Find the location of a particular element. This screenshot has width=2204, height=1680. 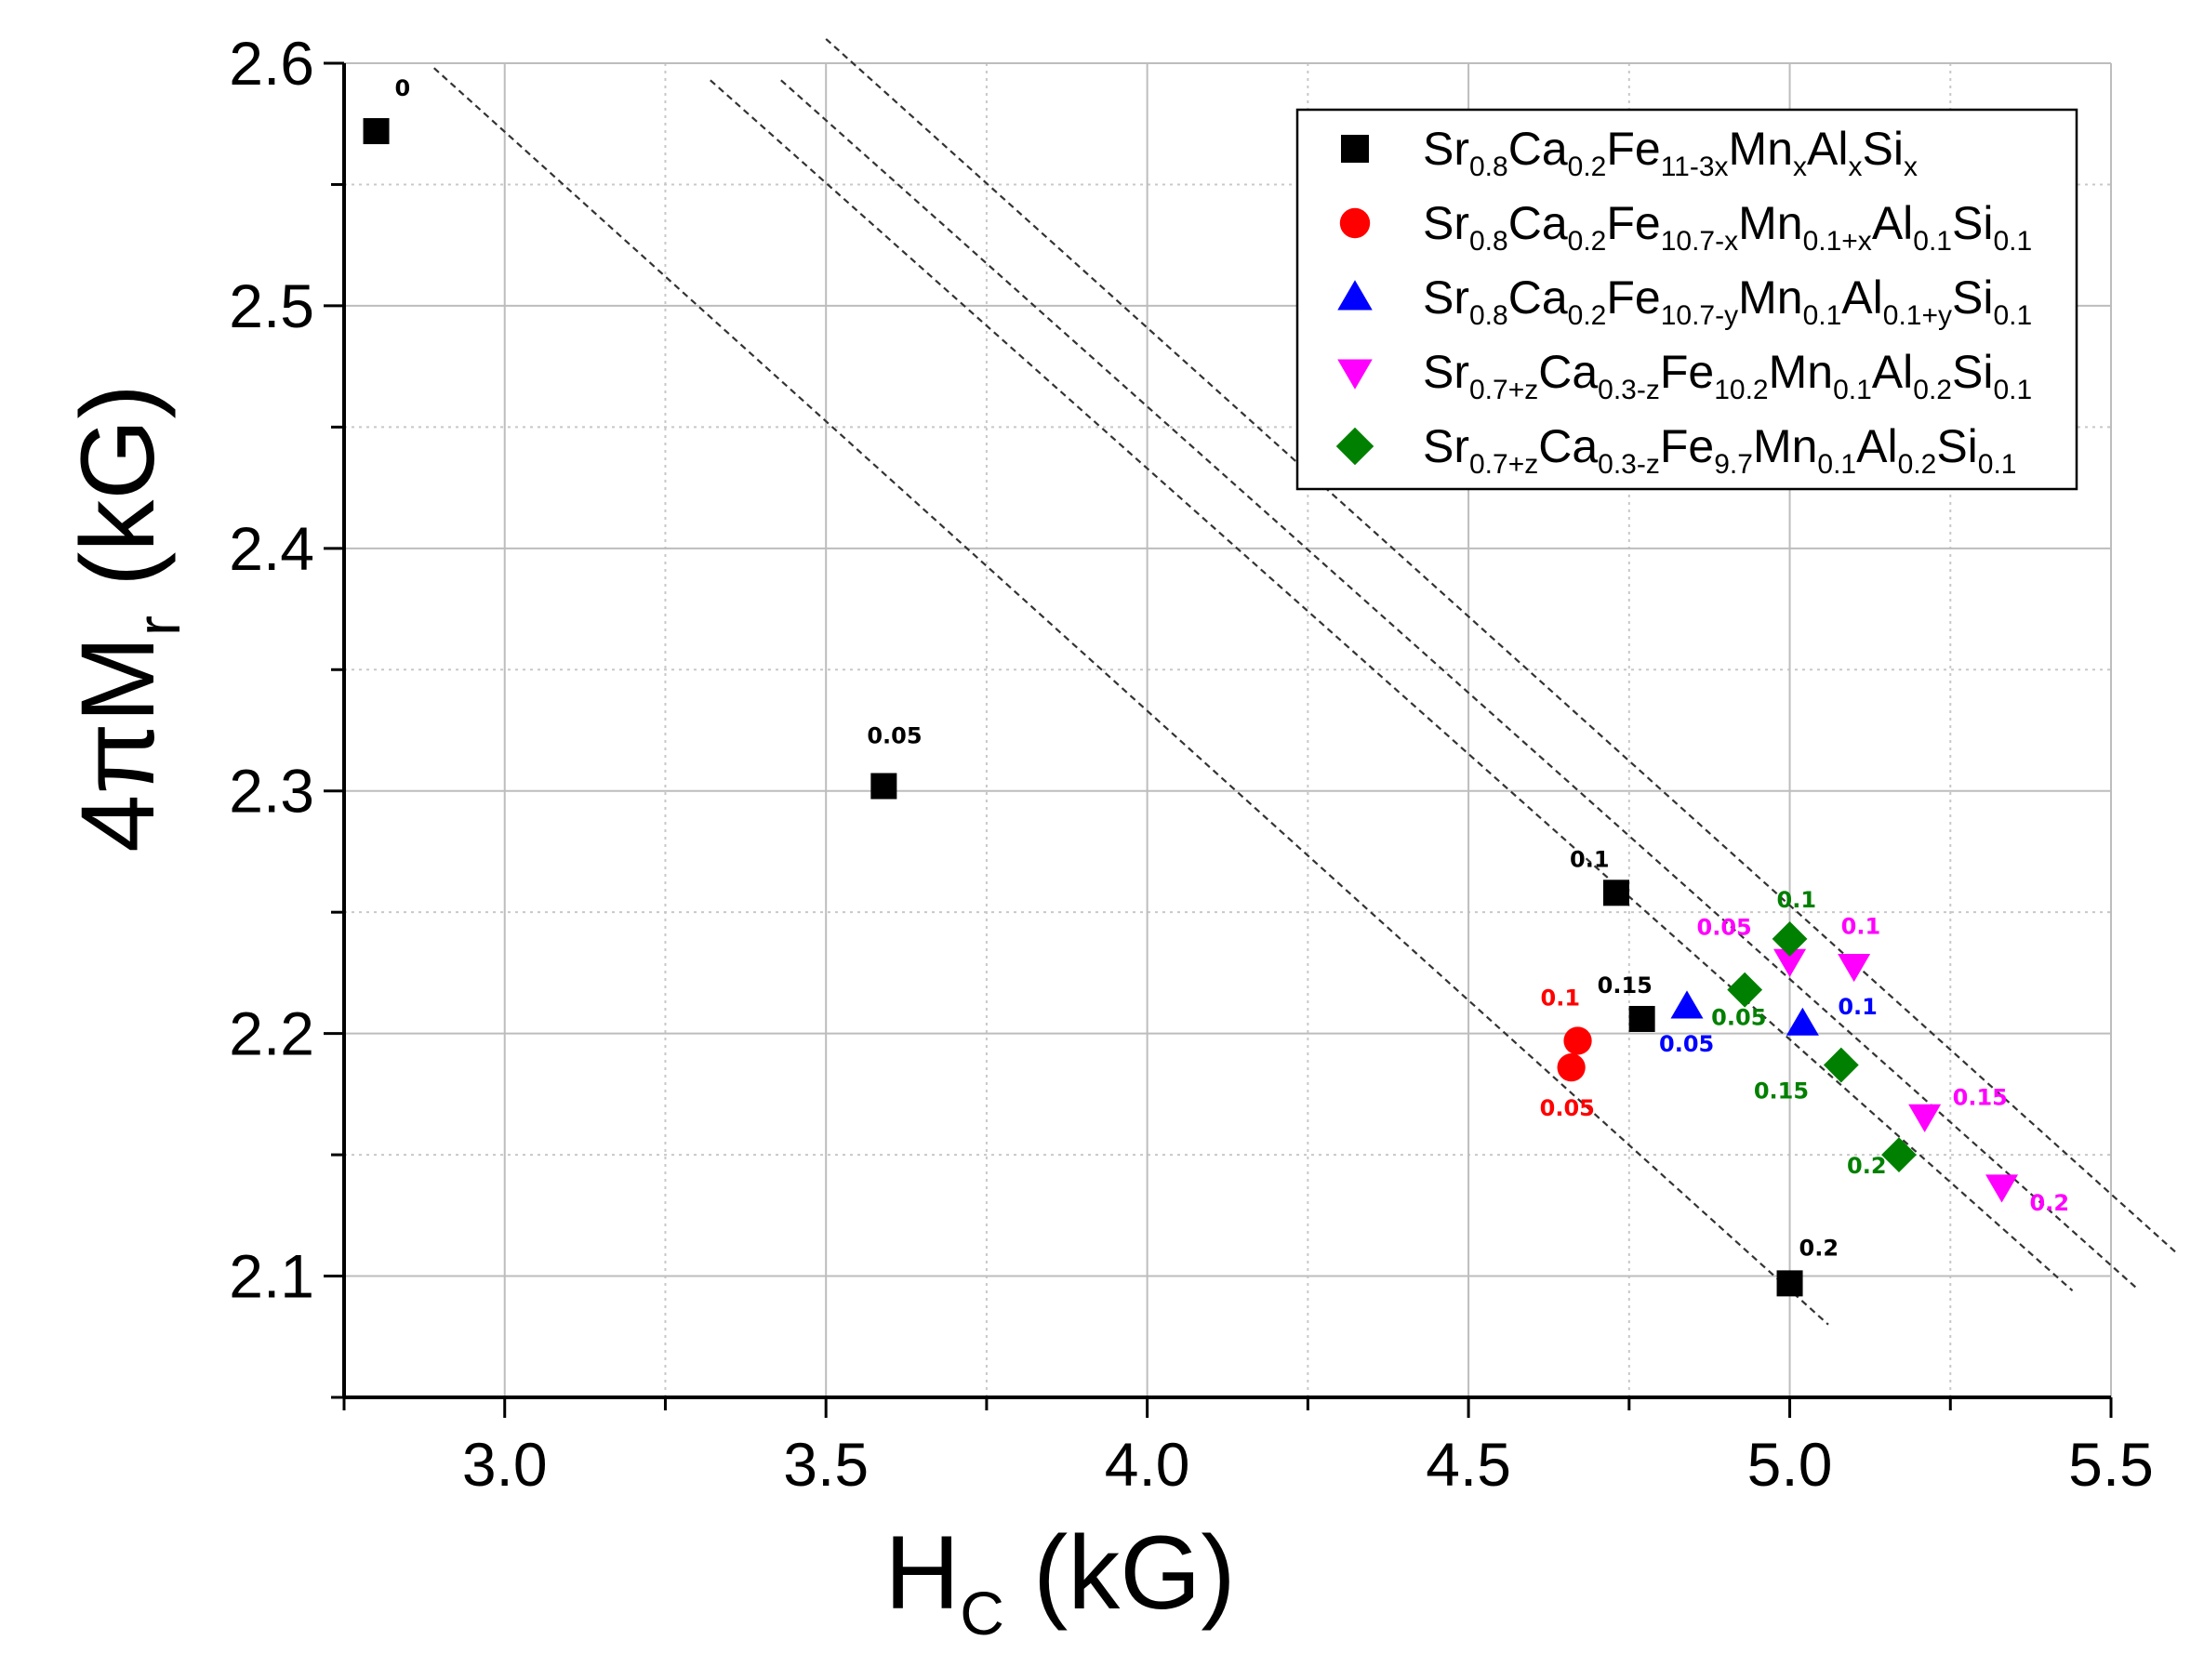

x-tick-label: 3.5 is located at coordinates (826, 1464).